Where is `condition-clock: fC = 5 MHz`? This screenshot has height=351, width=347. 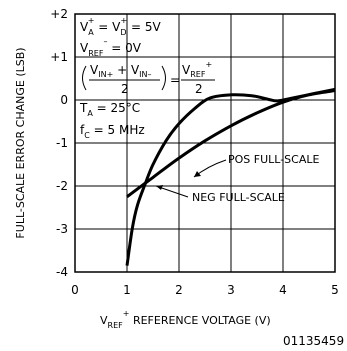
condition-clock: fC = 5 MHz is located at coordinates (112, 131).